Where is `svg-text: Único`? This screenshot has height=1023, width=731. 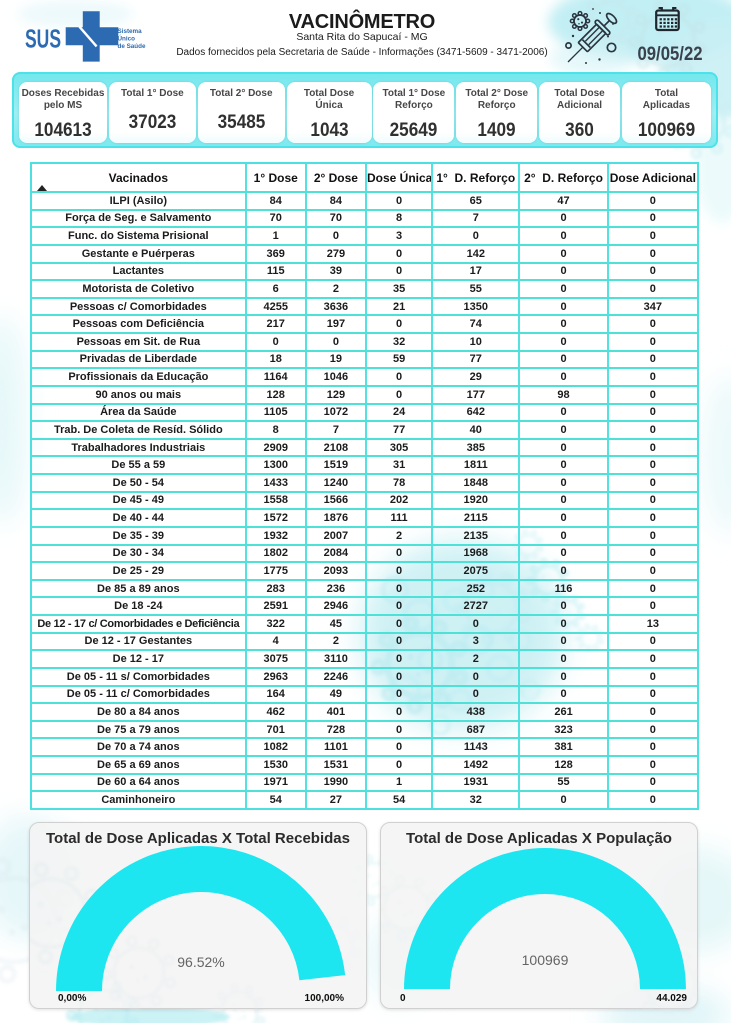 svg-text: Único is located at coordinates (127, 38).